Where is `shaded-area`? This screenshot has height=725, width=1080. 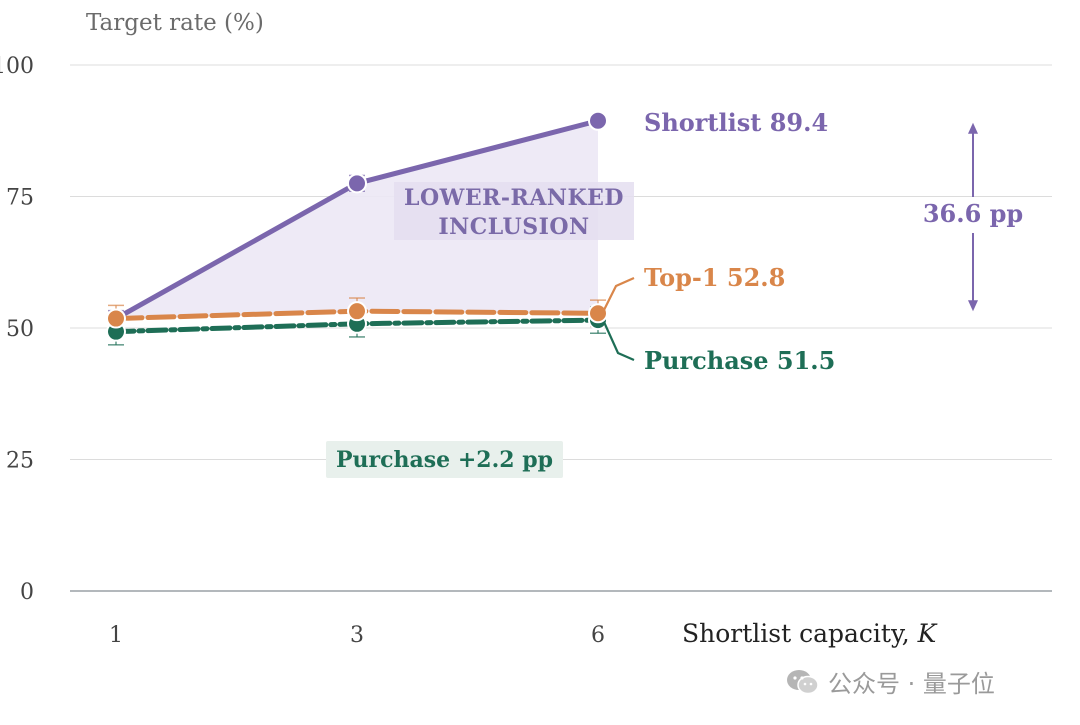
shaded-area is located at coordinates (357, 219).